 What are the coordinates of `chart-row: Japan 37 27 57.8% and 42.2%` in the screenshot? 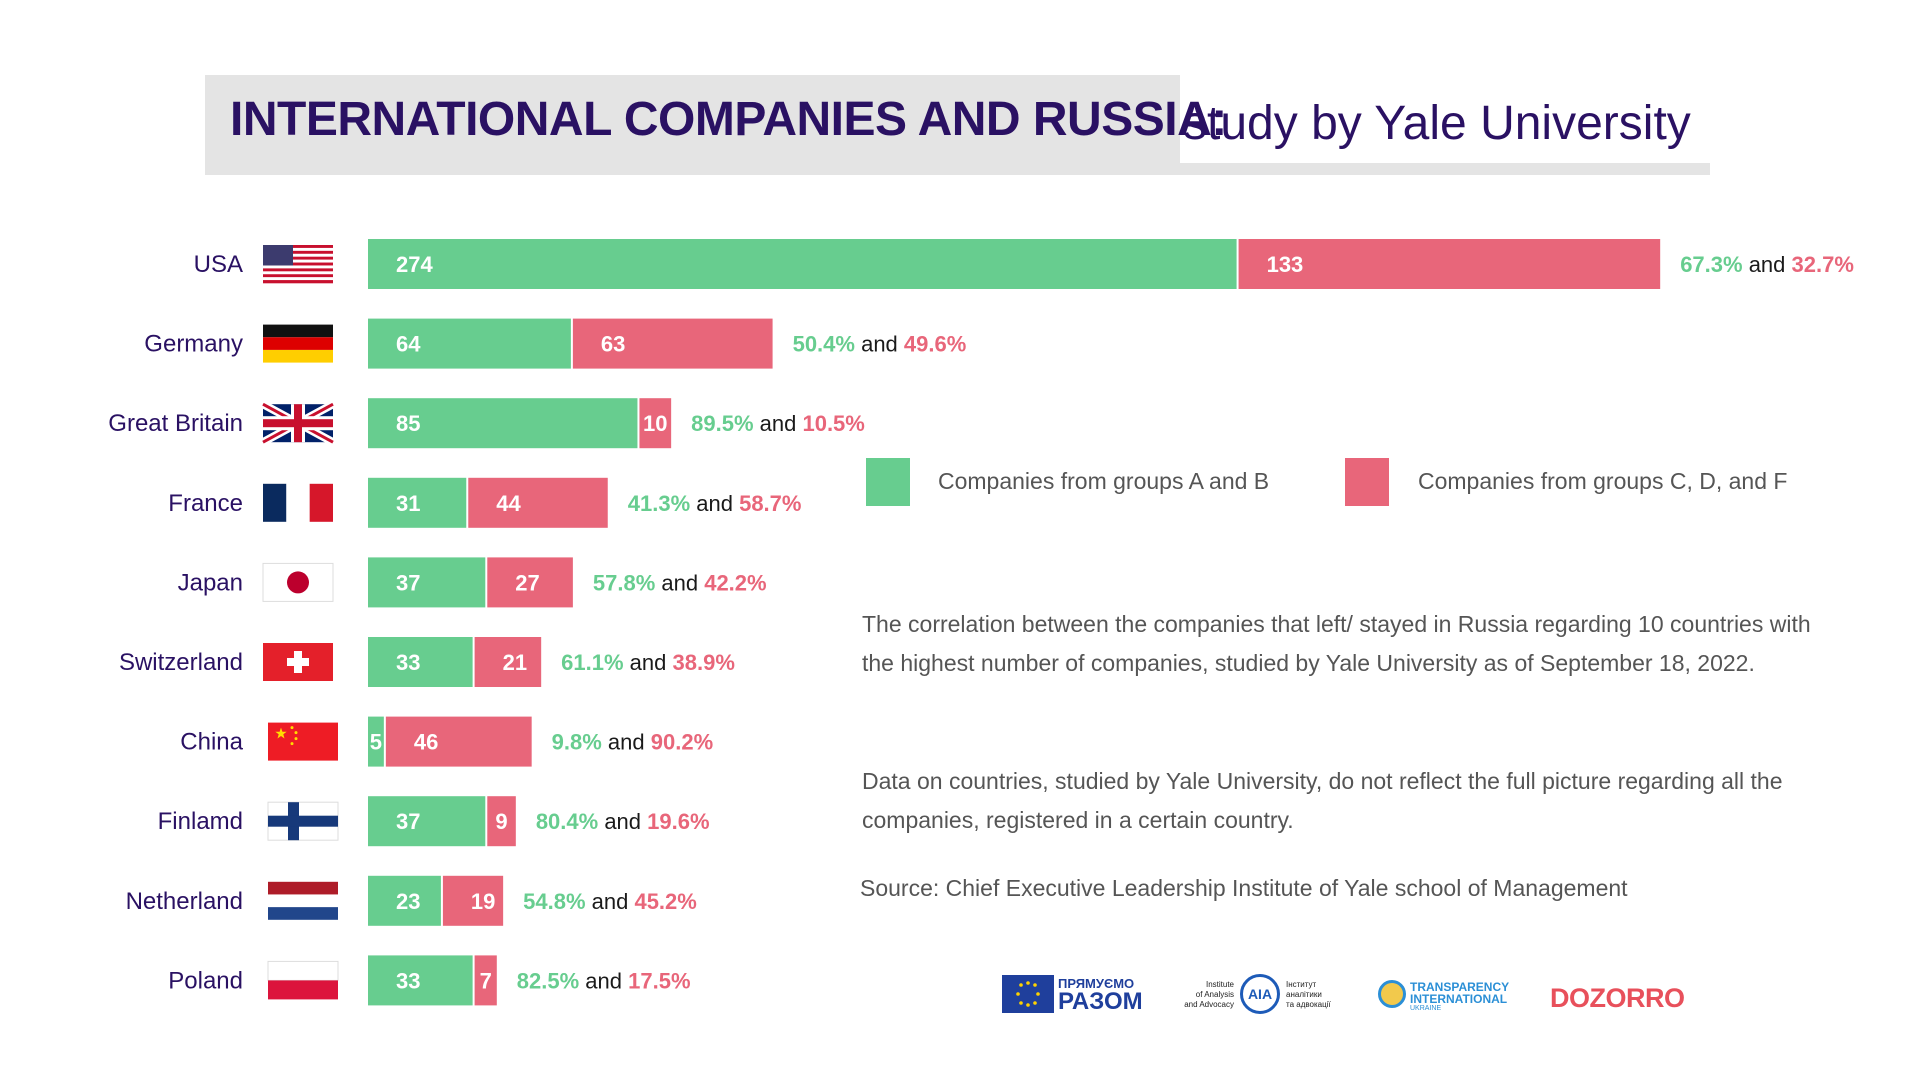 It's located at (472, 582).